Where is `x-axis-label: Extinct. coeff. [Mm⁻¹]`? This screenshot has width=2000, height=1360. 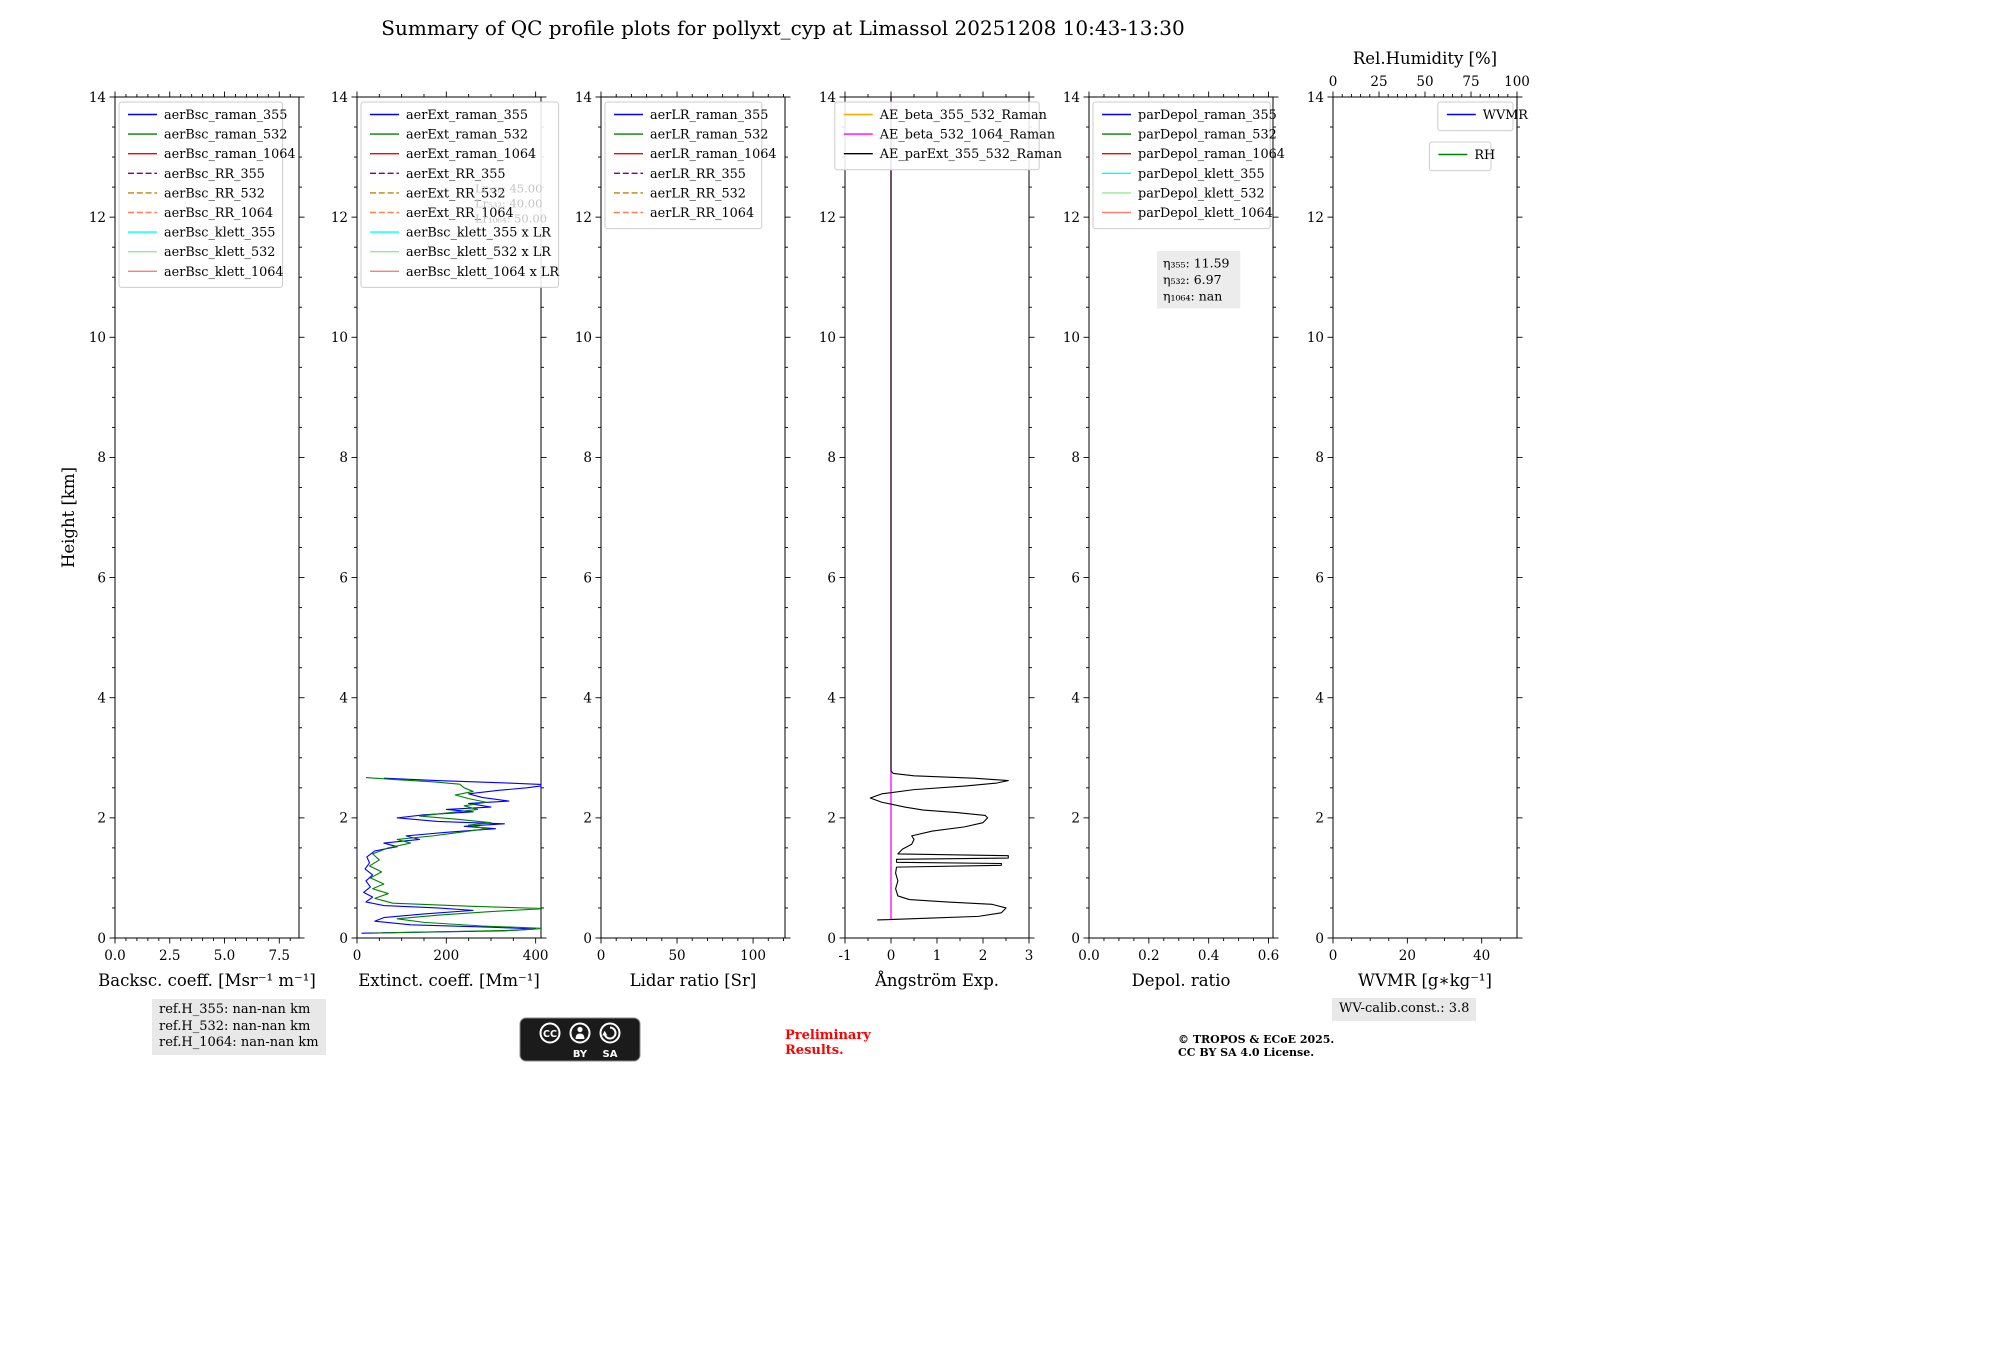
x-axis-label: Extinct. coeff. [Mm⁻¹] is located at coordinates (449, 980).